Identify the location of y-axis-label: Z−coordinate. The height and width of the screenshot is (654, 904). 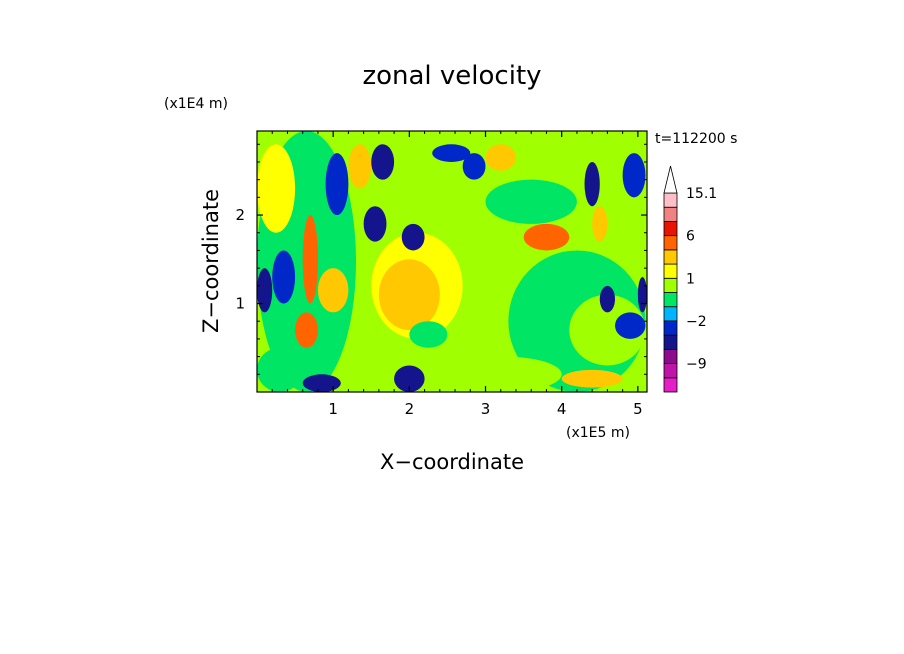
(211, 261).